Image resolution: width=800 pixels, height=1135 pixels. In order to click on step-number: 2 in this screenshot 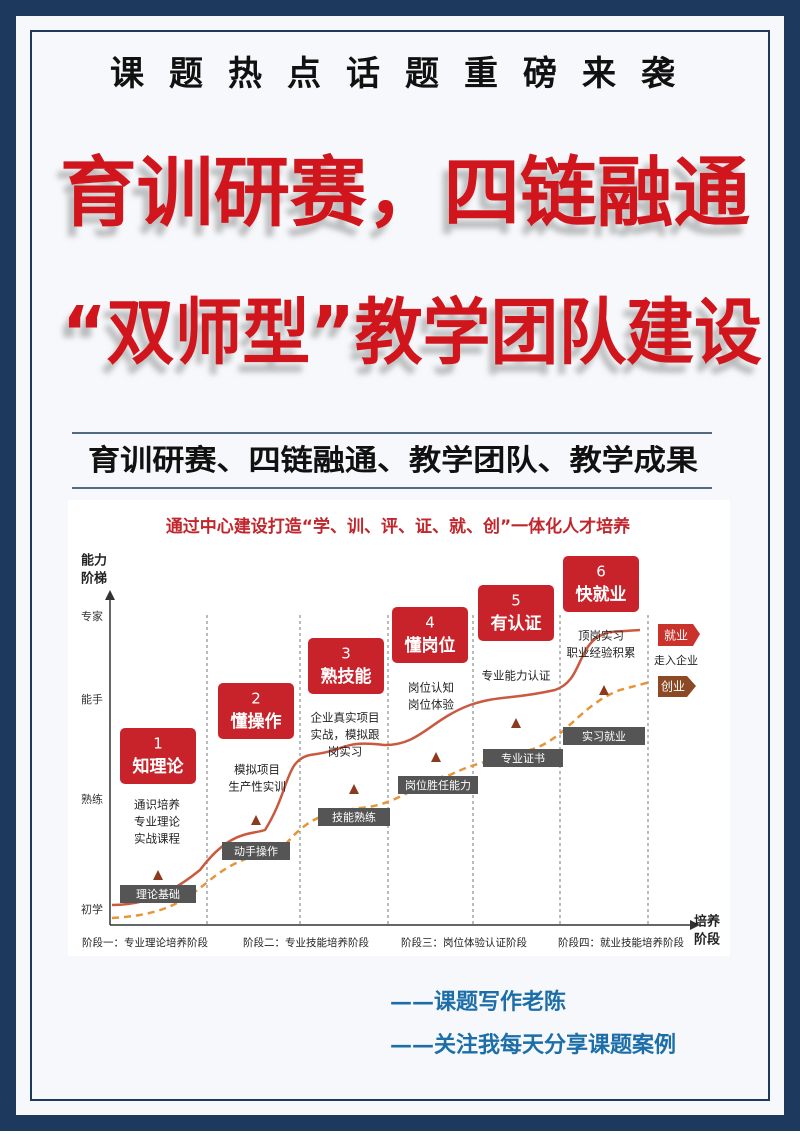, I will do `click(256, 699)`.